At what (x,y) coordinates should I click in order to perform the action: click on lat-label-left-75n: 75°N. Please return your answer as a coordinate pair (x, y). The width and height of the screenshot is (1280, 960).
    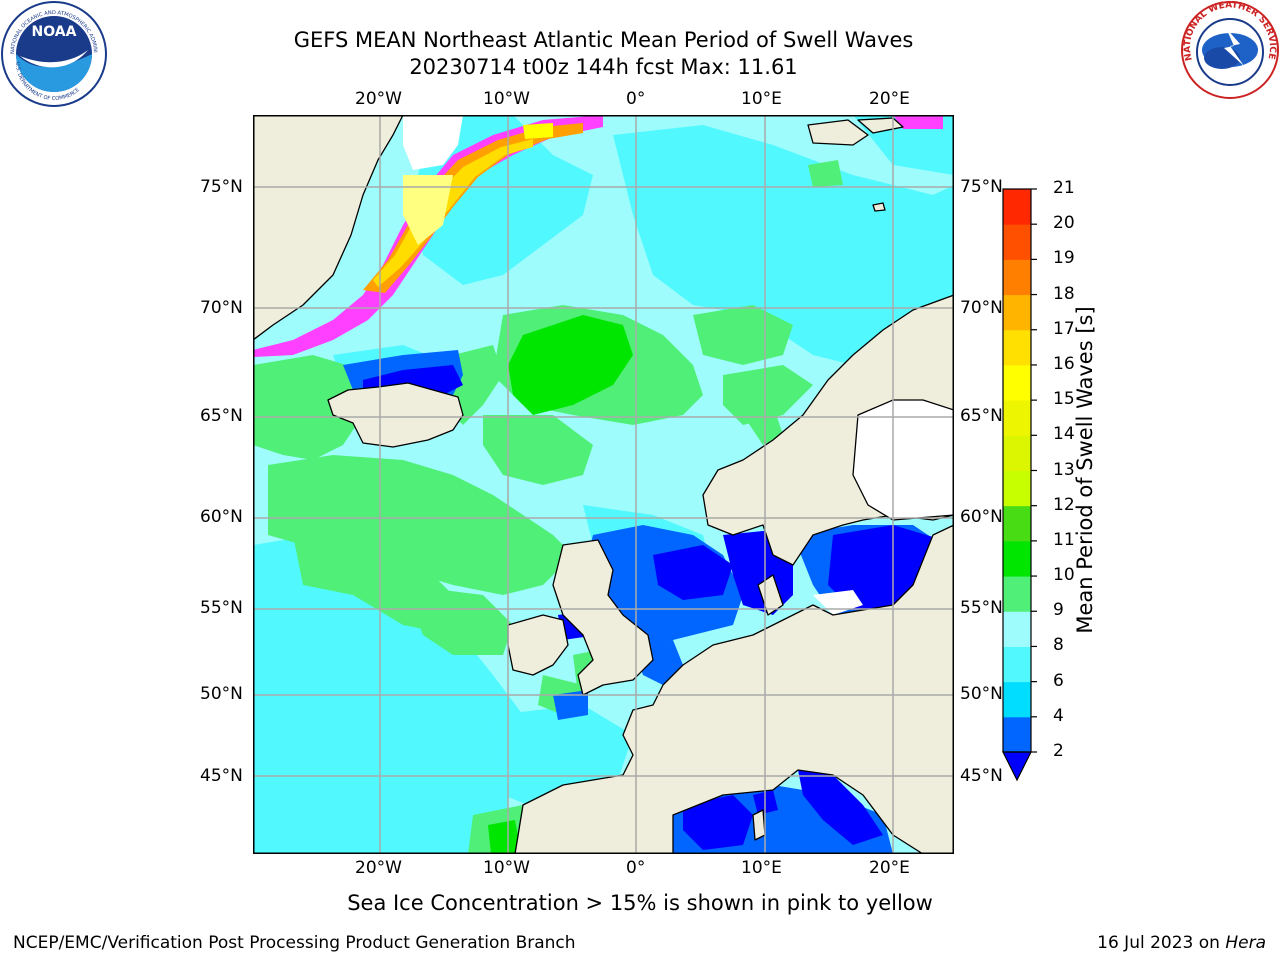
    Looking at the image, I should click on (221, 187).